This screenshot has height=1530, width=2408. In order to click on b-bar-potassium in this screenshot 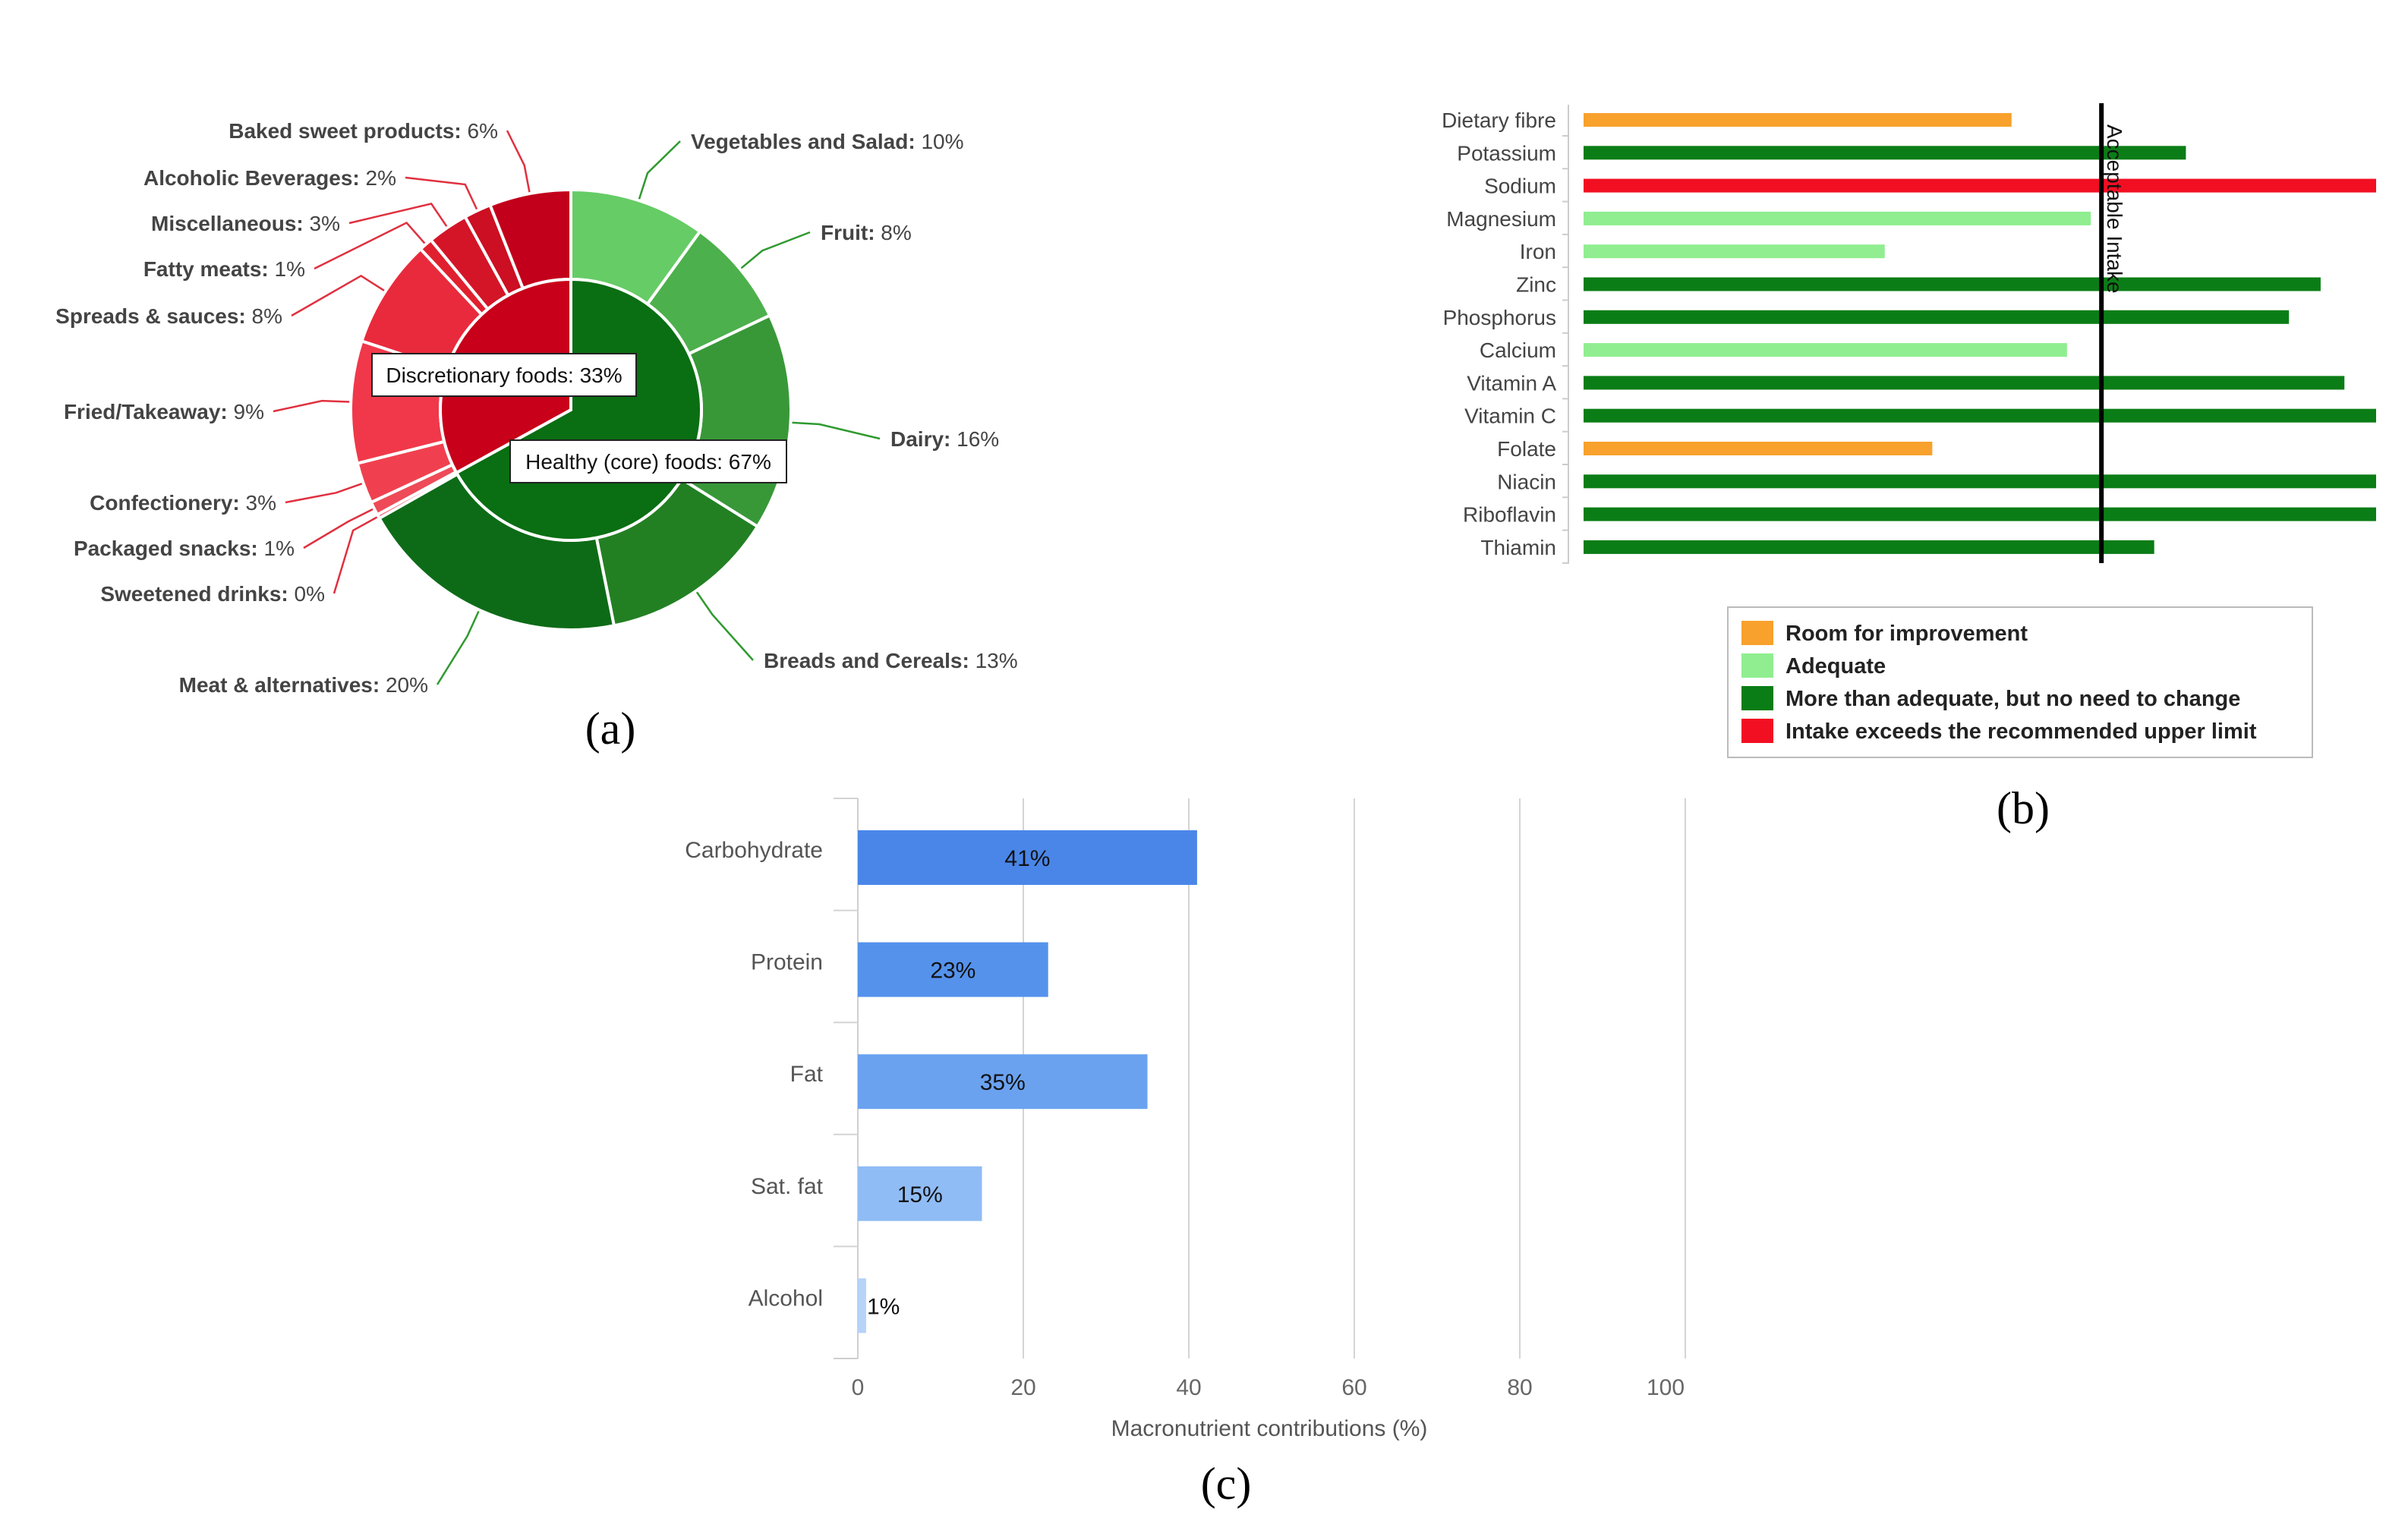, I will do `click(1885, 153)`.